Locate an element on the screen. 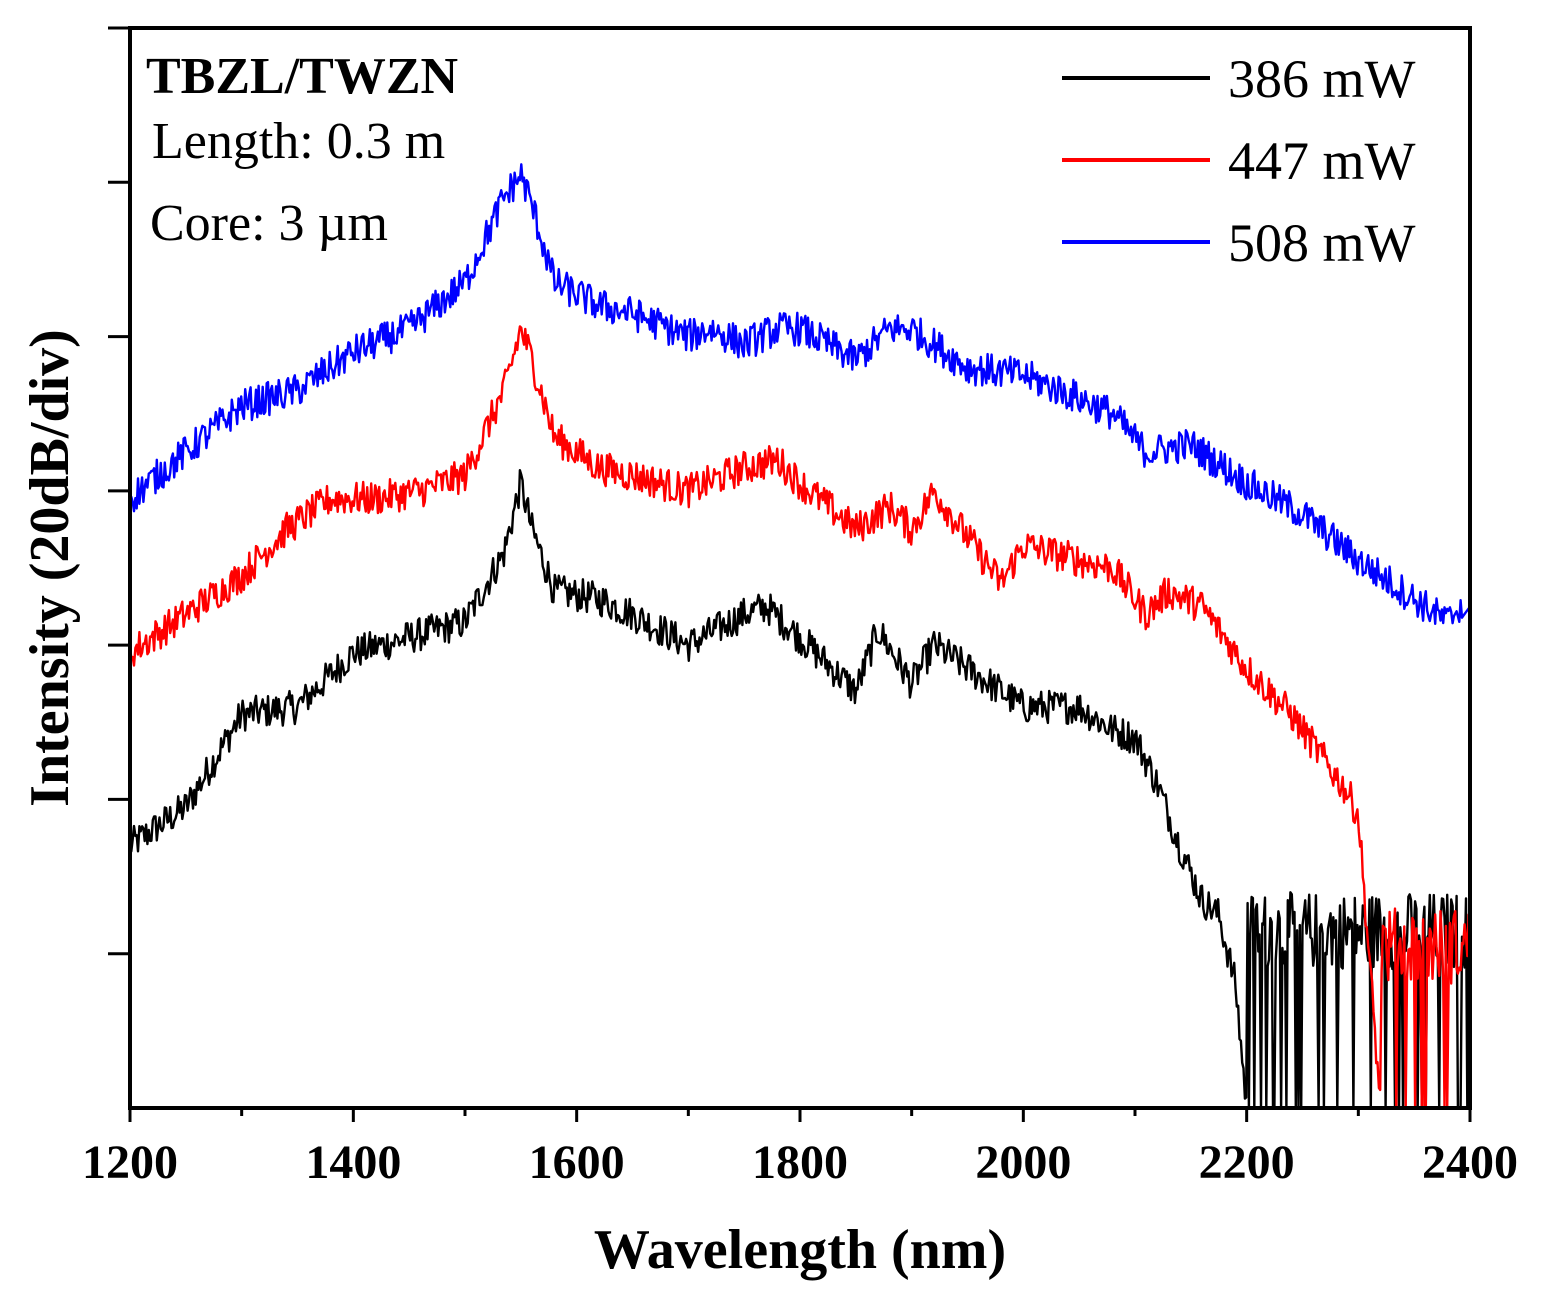 Image resolution: width=1549 pixels, height=1293 pixels. y-axis-title: Intensity (20dB/div) is located at coordinates (50, 568).